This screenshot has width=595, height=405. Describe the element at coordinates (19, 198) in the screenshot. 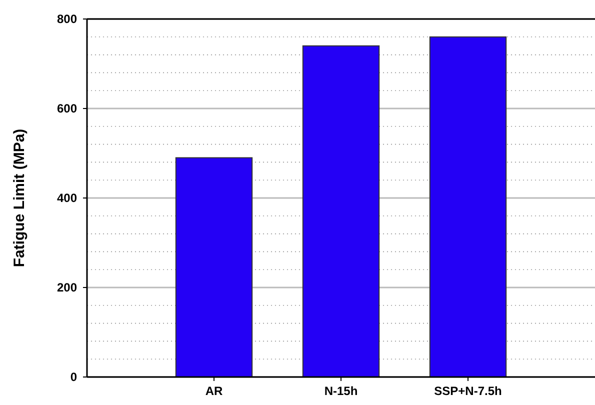

I see `y-axis-title: Fatigue Limit (MPa)` at that location.